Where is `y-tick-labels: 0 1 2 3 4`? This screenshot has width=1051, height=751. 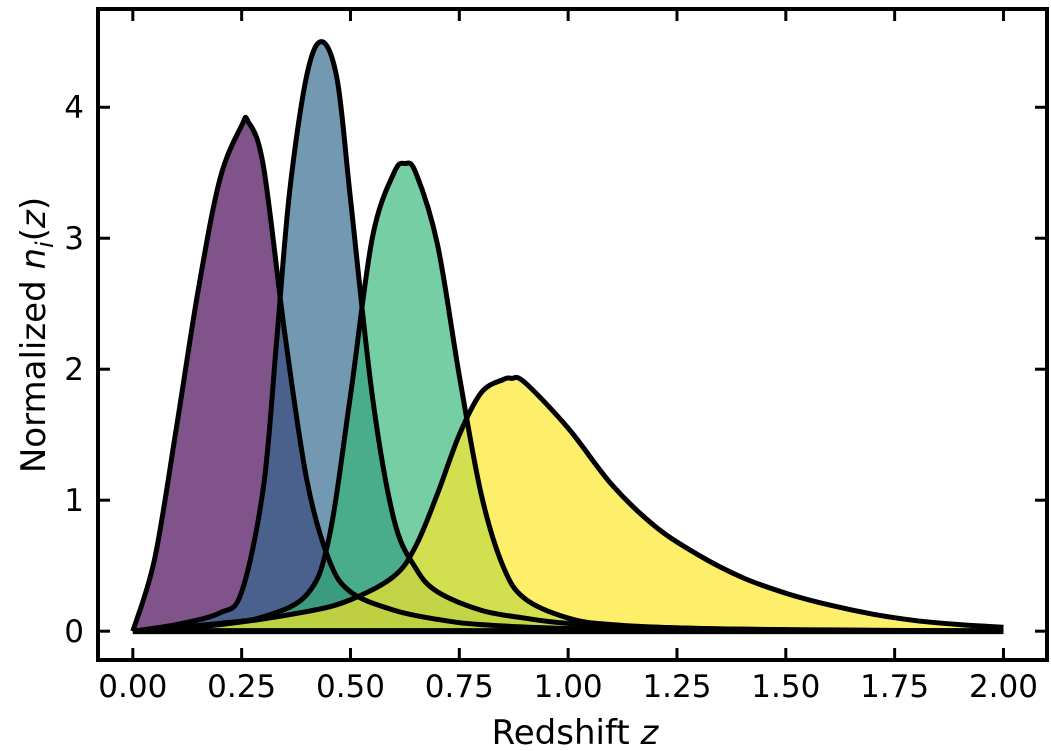 y-tick-labels: 0 1 2 3 4 is located at coordinates (74, 370).